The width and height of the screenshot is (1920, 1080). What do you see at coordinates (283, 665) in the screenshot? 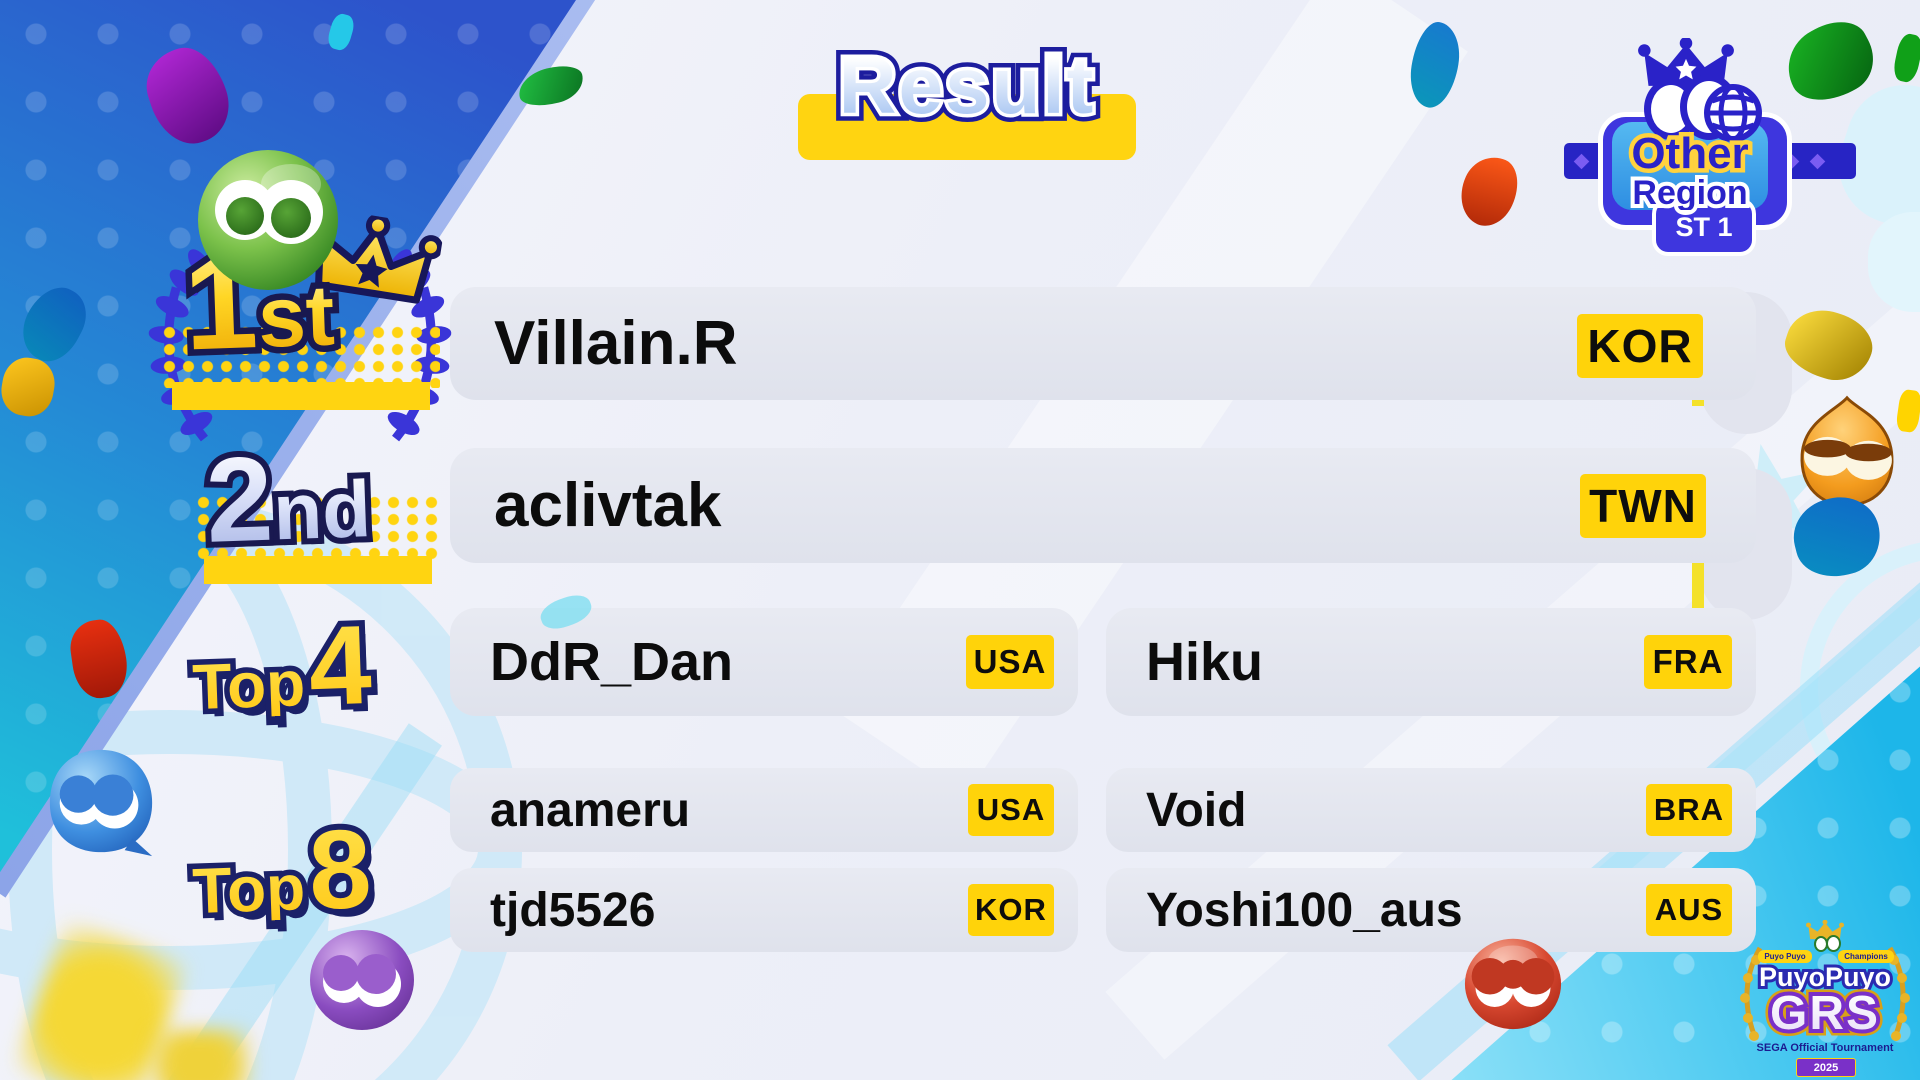
I see `top4-label: TopTop 44` at bounding box center [283, 665].